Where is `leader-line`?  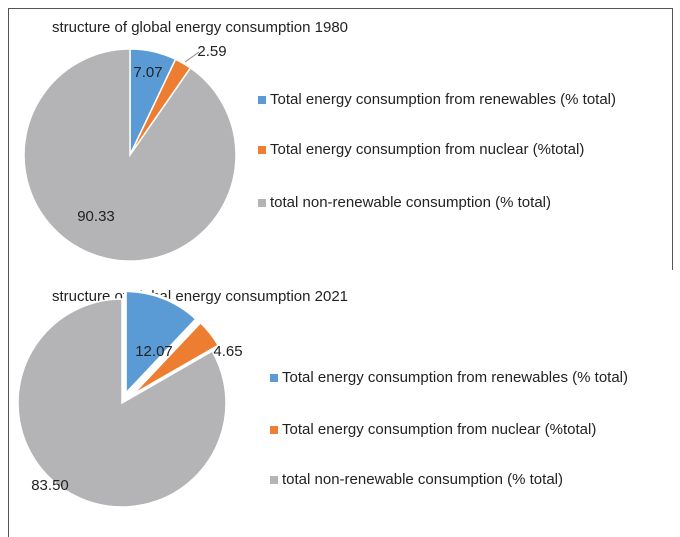 leader-line is located at coordinates (192, 57).